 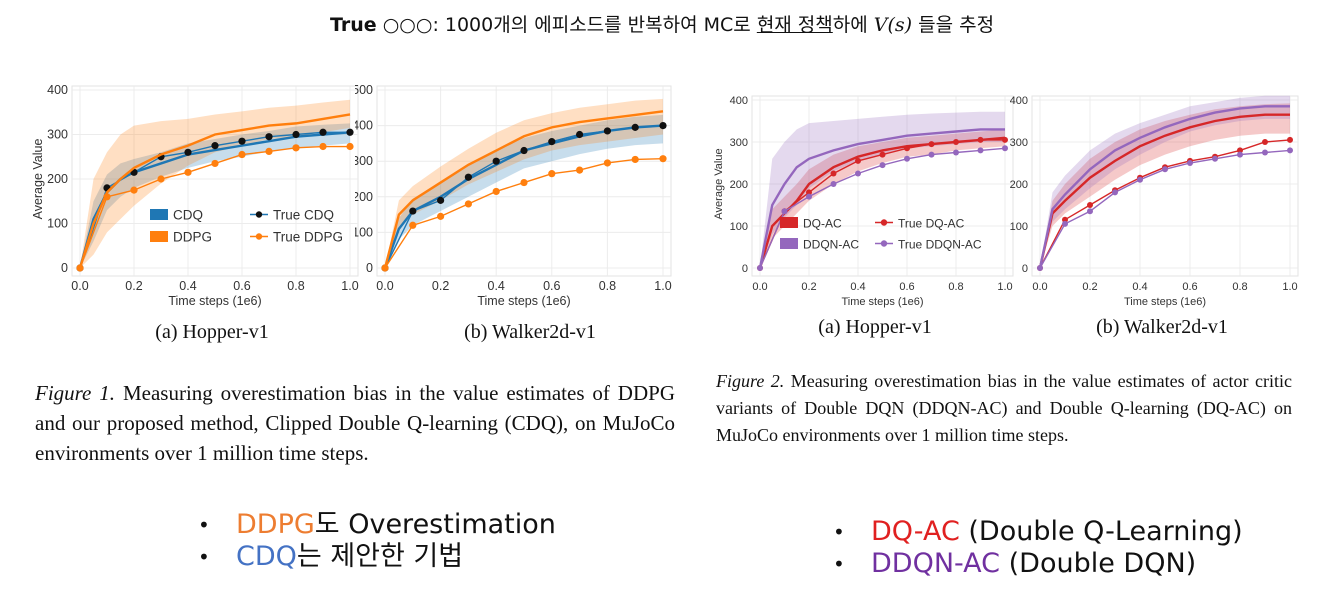 What do you see at coordinates (211, 332) in the screenshot?
I see `figure1-panel-caption-a: (a) Hopper-v1` at bounding box center [211, 332].